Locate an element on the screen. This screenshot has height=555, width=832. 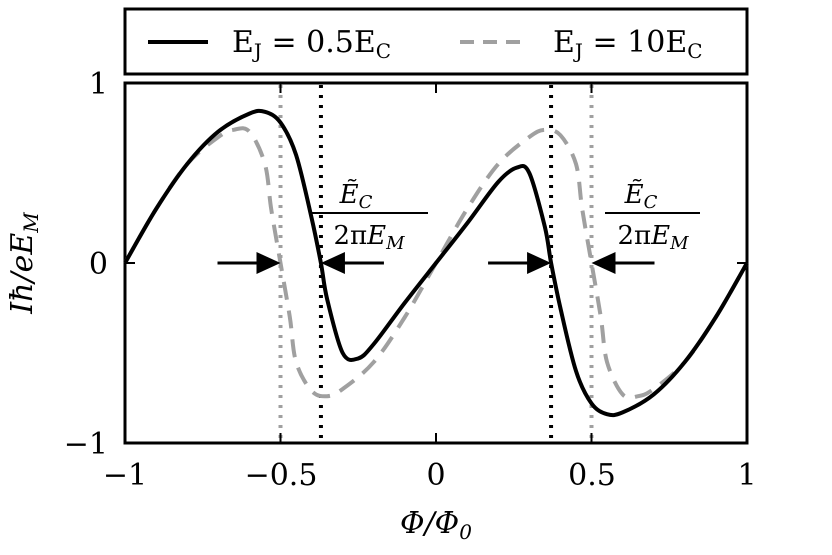
annotation-right: ẼC 2πEM is located at coordinates (652, 216).